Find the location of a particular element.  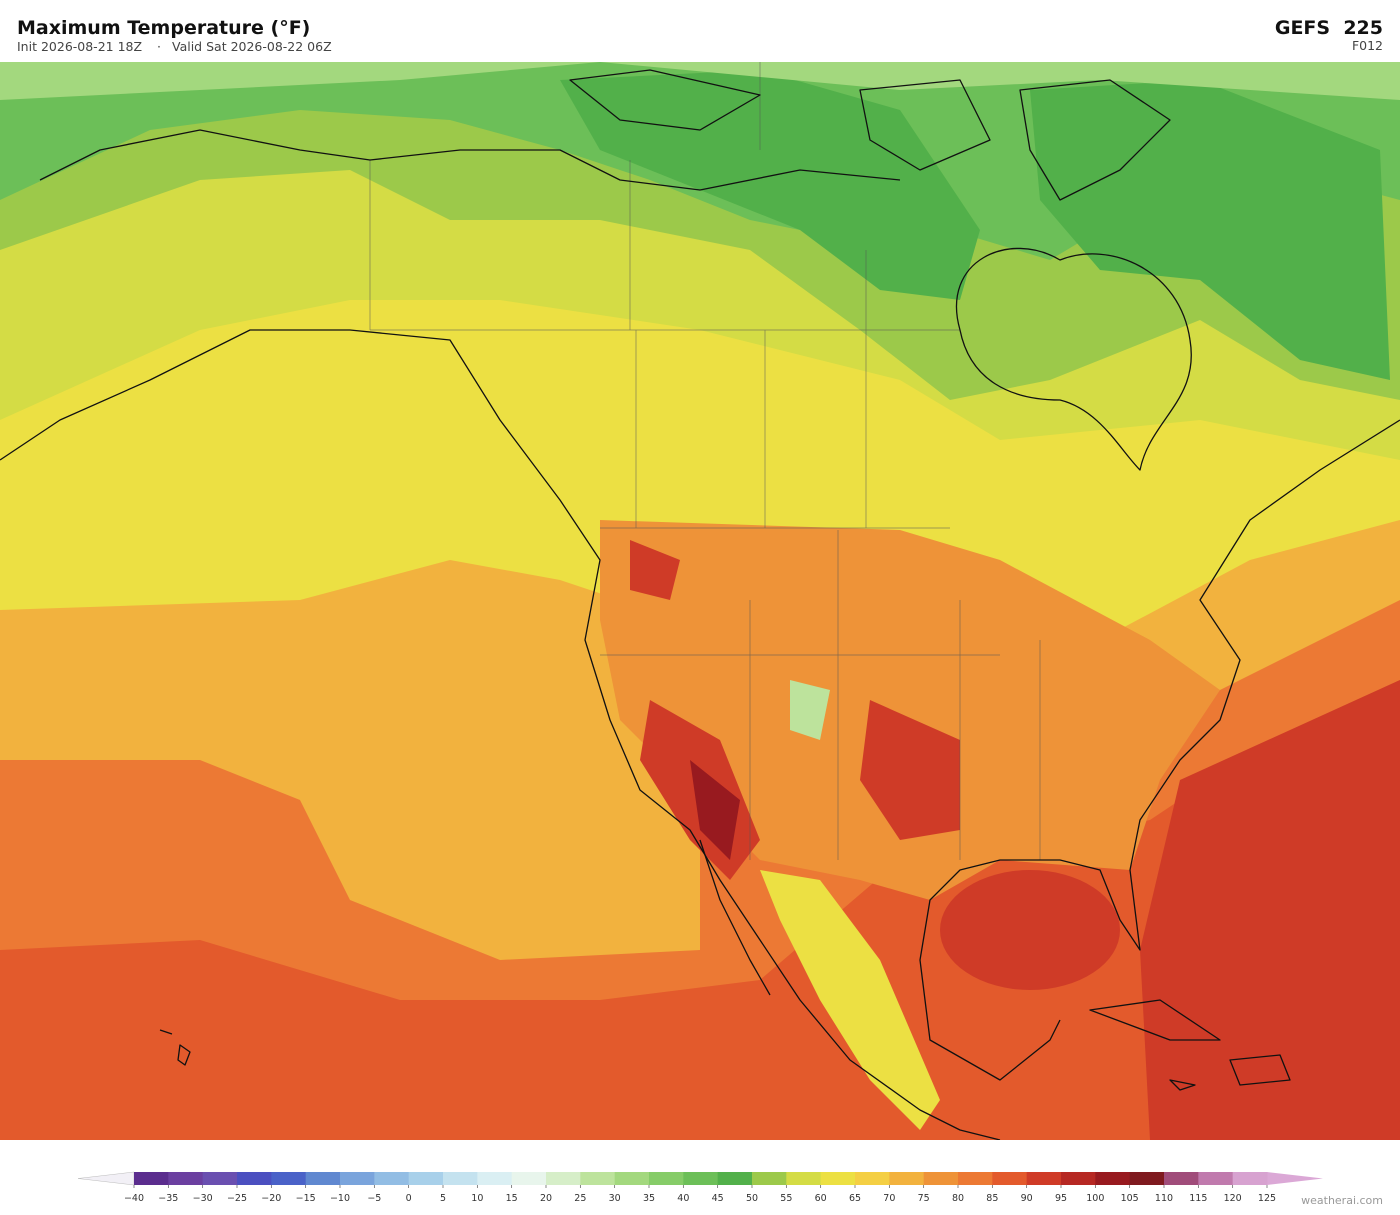

colorbar-tick-label: 120 is located at coordinates (1233, 1198).